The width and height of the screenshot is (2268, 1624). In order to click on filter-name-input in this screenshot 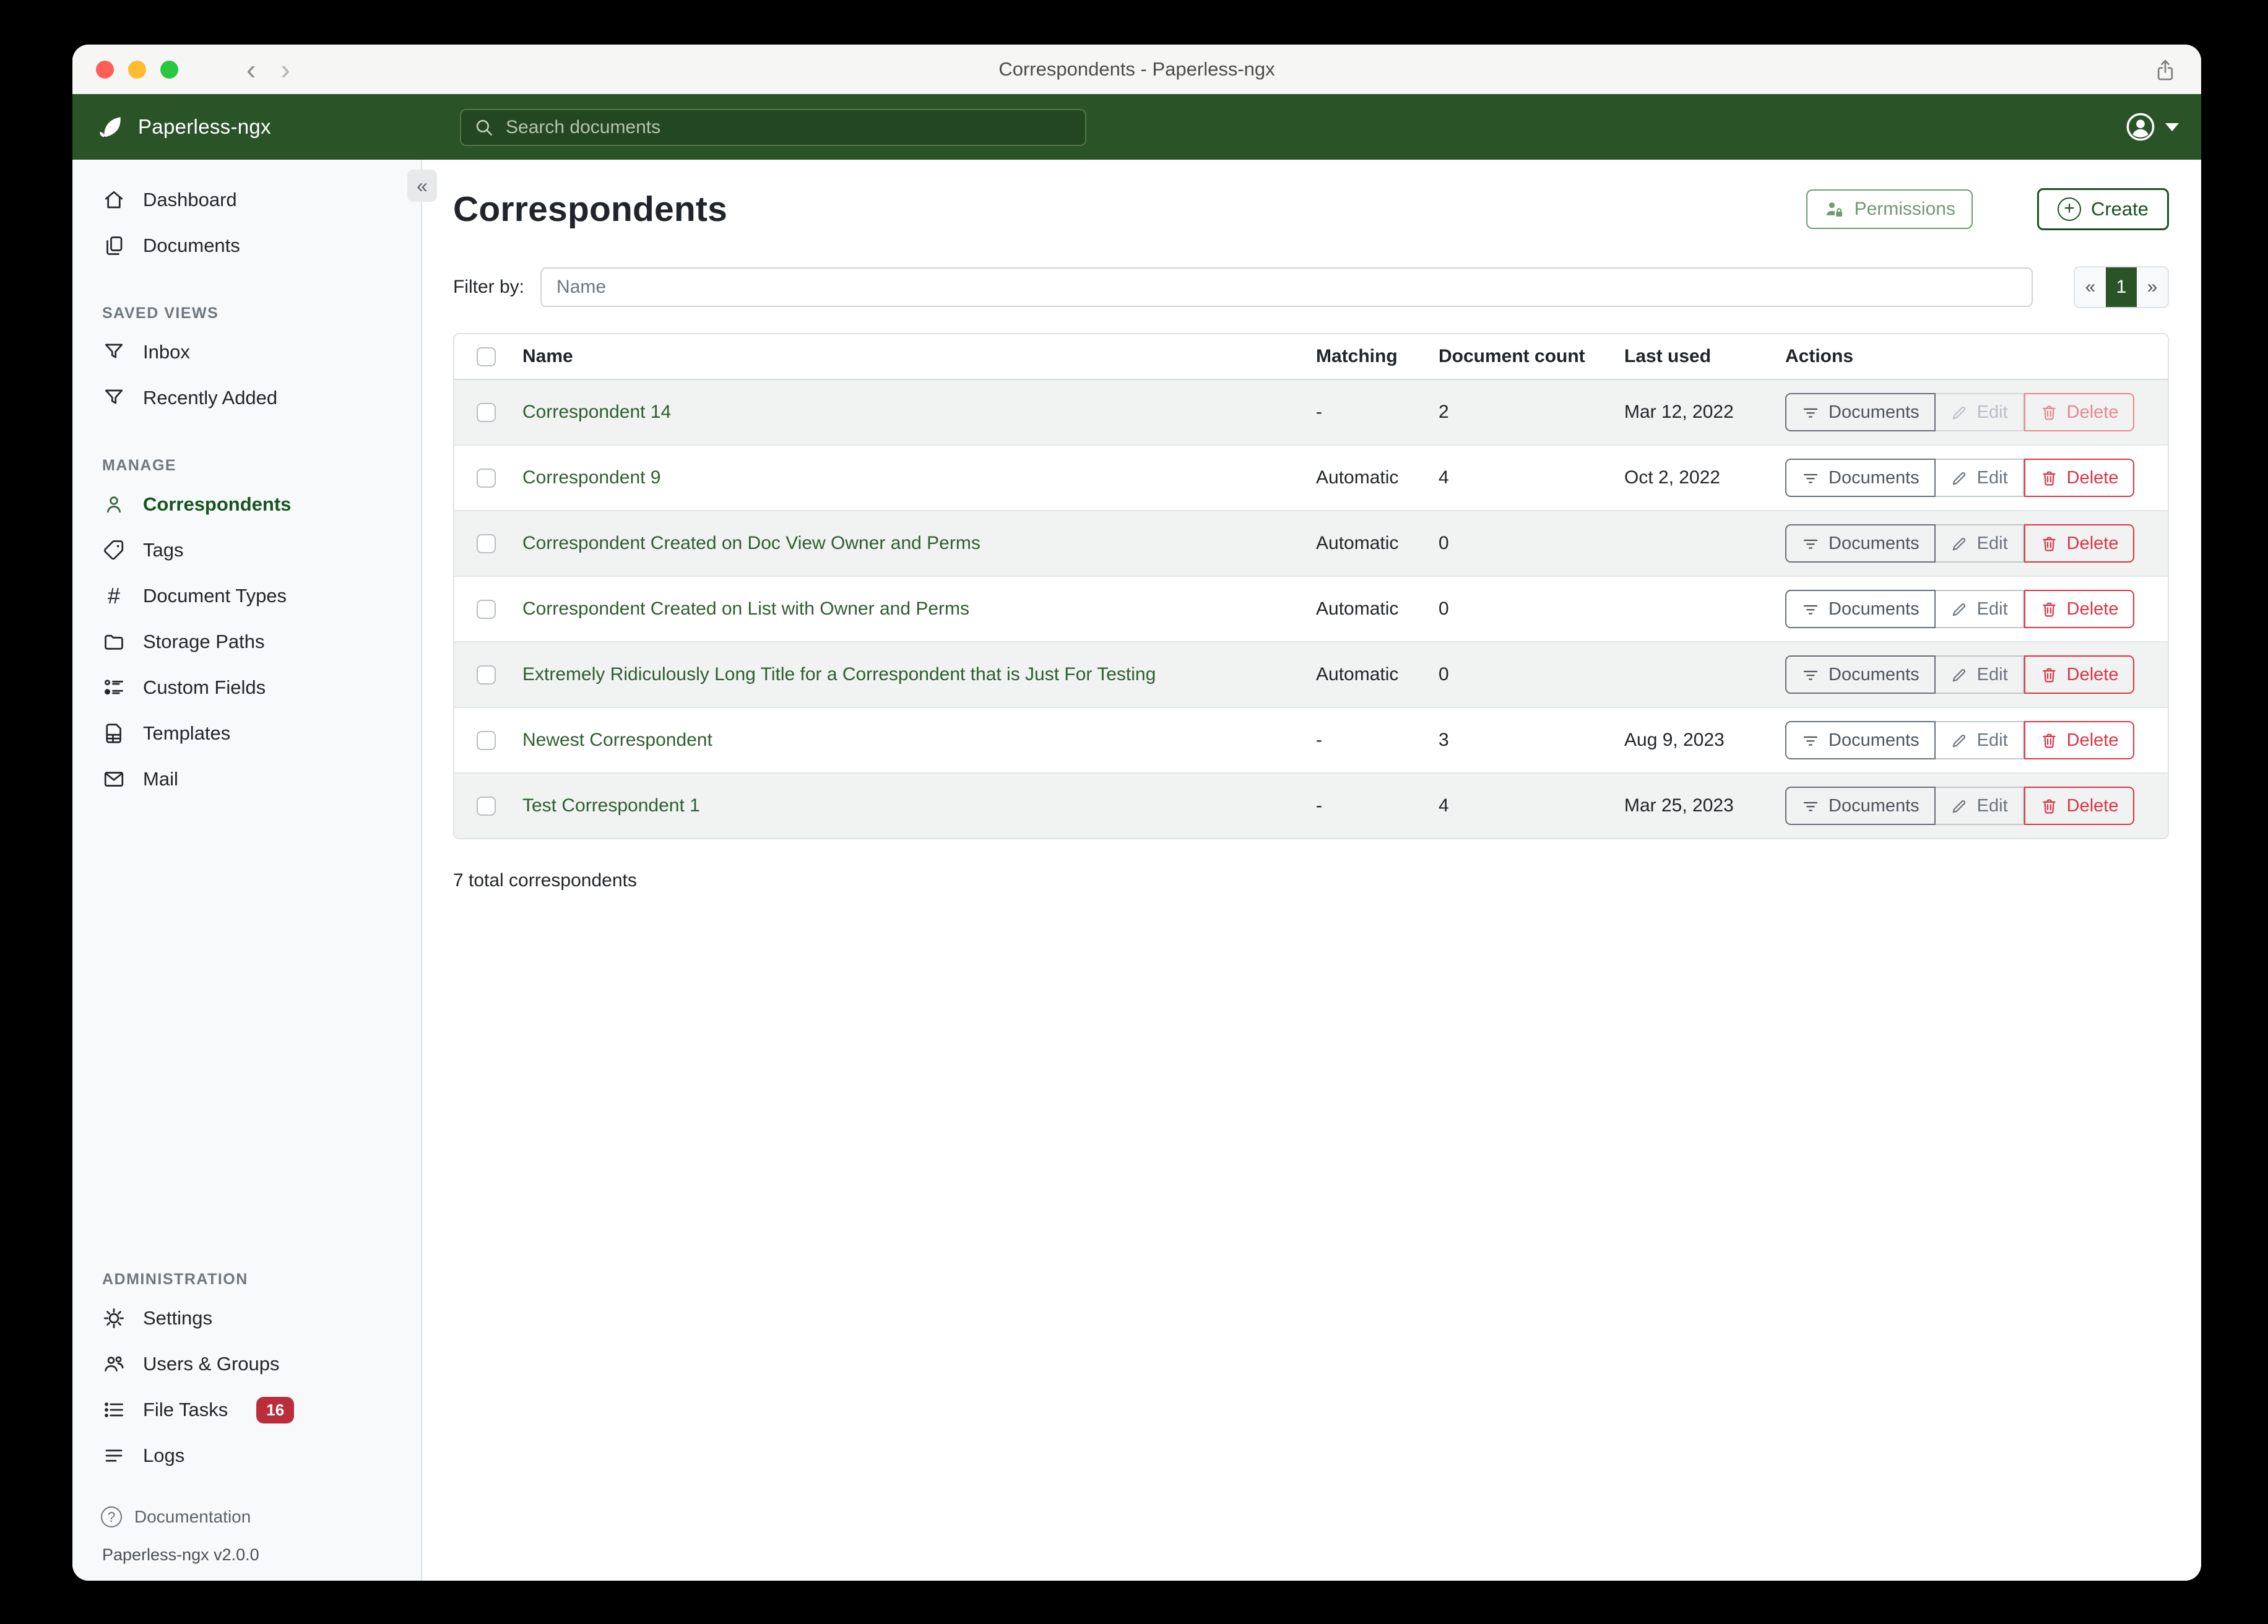, I will do `click(1286, 287)`.